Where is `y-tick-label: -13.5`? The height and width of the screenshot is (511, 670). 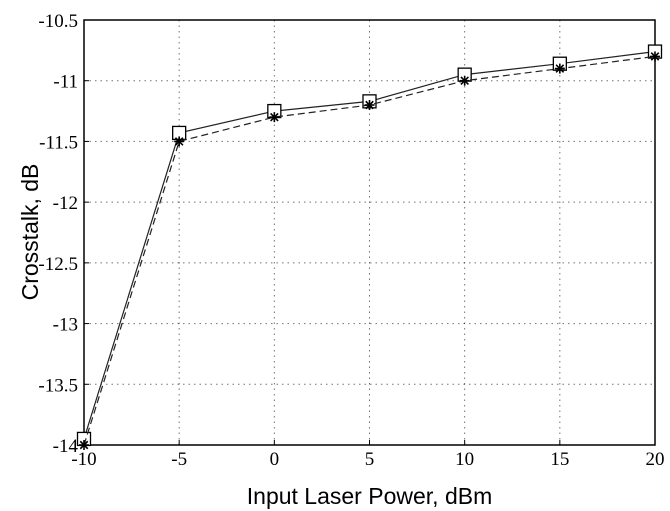 y-tick-label: -13.5 is located at coordinates (58, 385).